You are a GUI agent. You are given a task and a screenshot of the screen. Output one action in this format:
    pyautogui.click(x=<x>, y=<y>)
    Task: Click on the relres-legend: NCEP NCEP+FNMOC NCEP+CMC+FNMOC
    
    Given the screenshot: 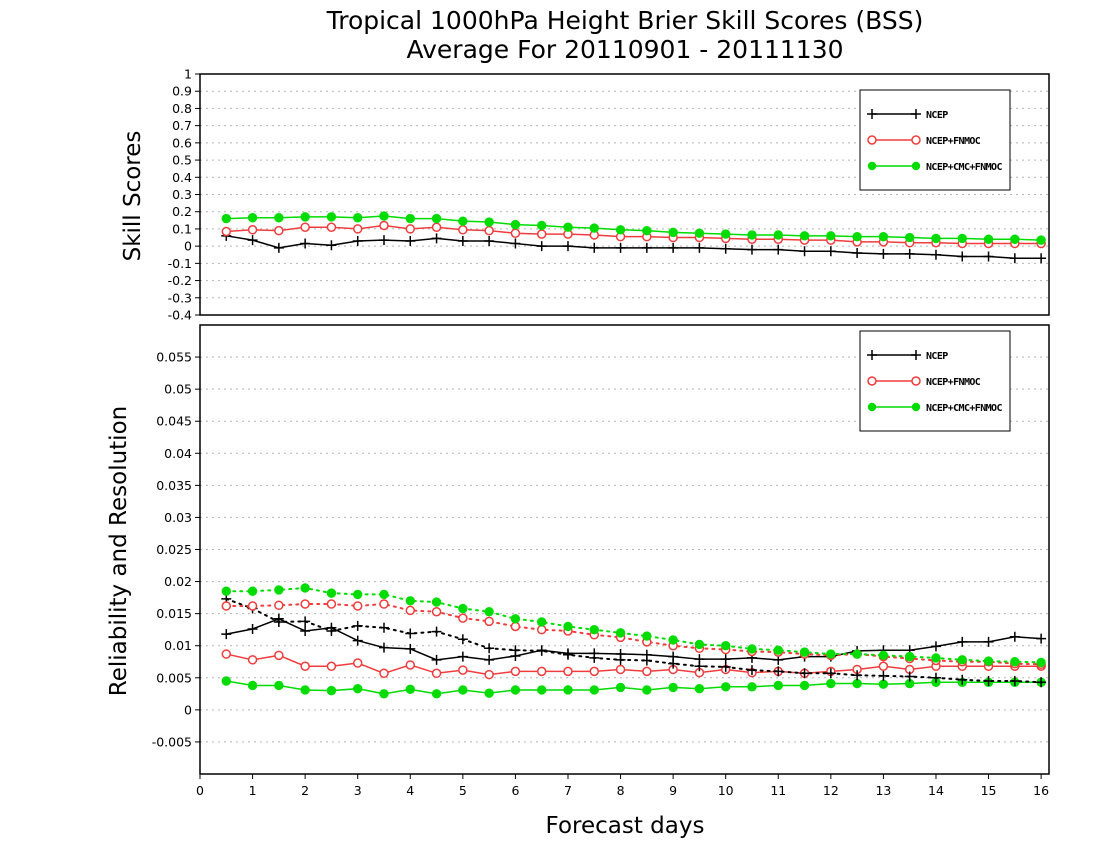 What is the action you would take?
    pyautogui.click(x=935, y=381)
    